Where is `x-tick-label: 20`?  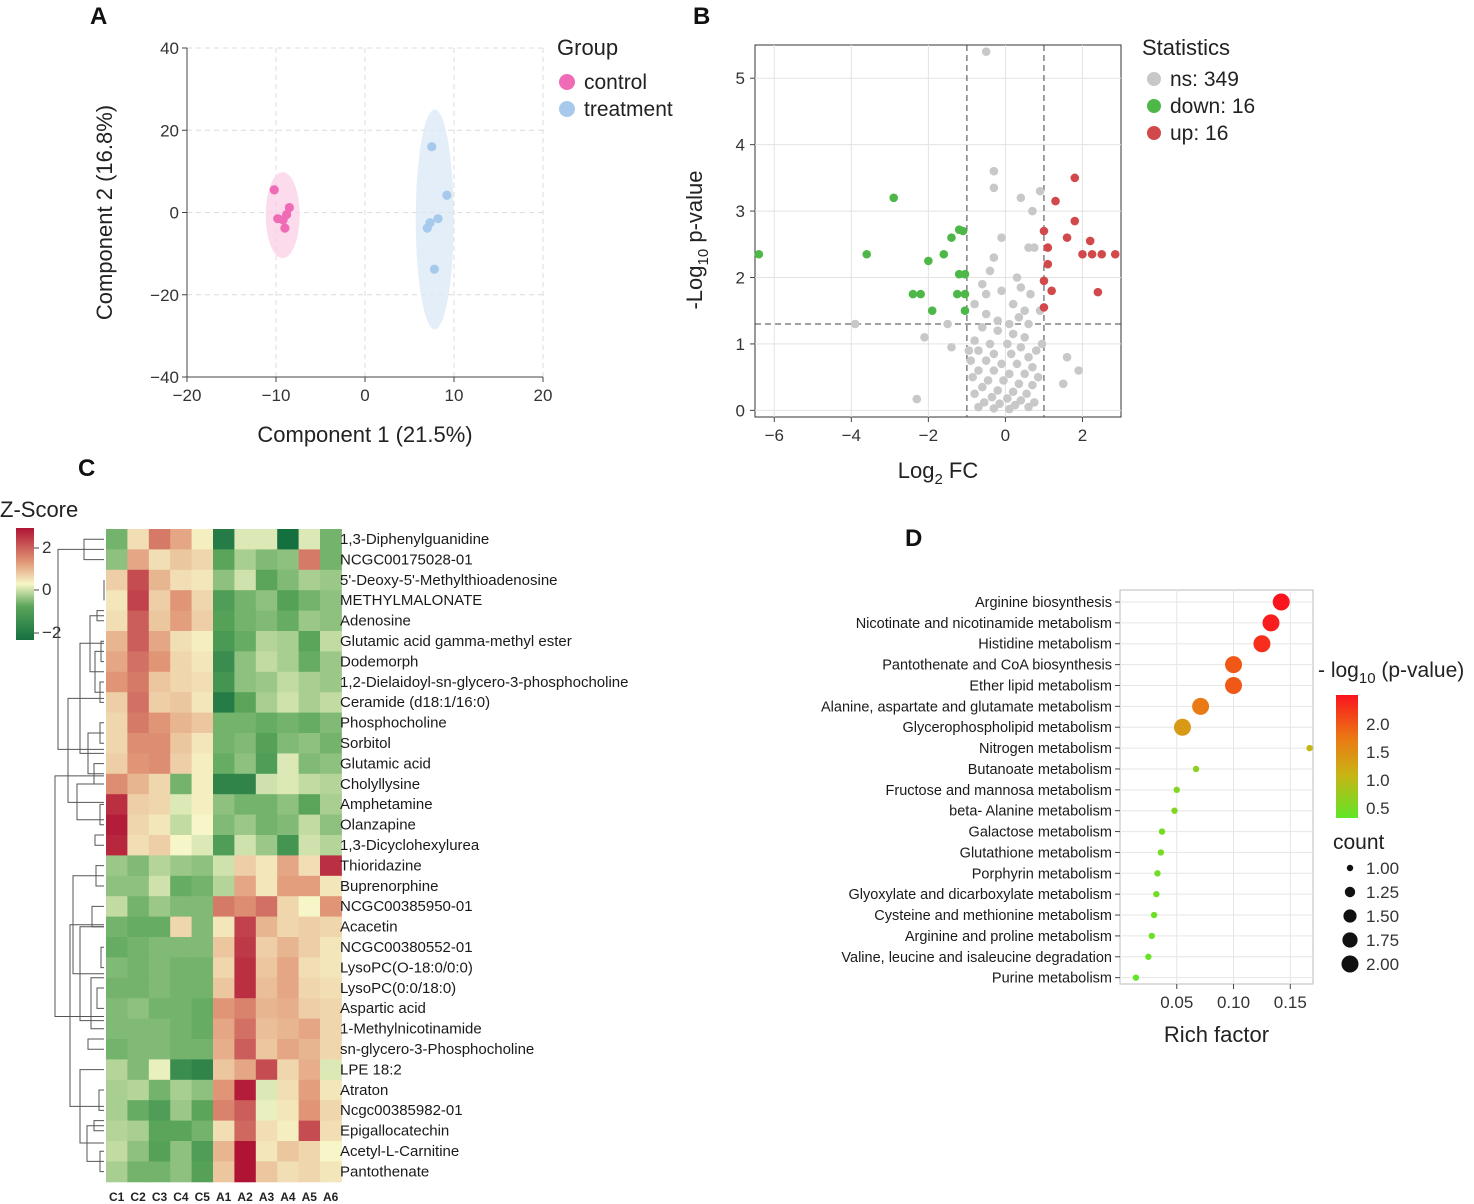
x-tick-label: 20 is located at coordinates (543, 395).